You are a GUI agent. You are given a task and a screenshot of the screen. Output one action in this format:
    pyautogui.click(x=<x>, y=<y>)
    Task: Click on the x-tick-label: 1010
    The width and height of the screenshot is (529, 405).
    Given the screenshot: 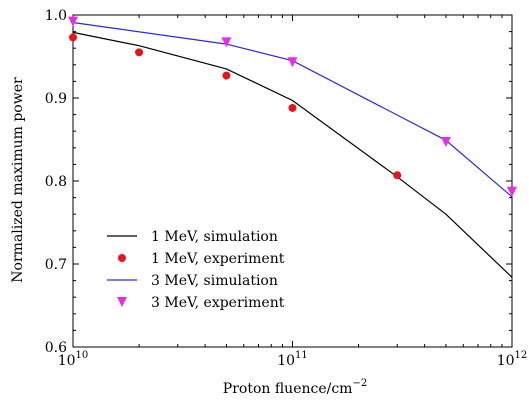 What is the action you would take?
    pyautogui.click(x=73, y=359)
    